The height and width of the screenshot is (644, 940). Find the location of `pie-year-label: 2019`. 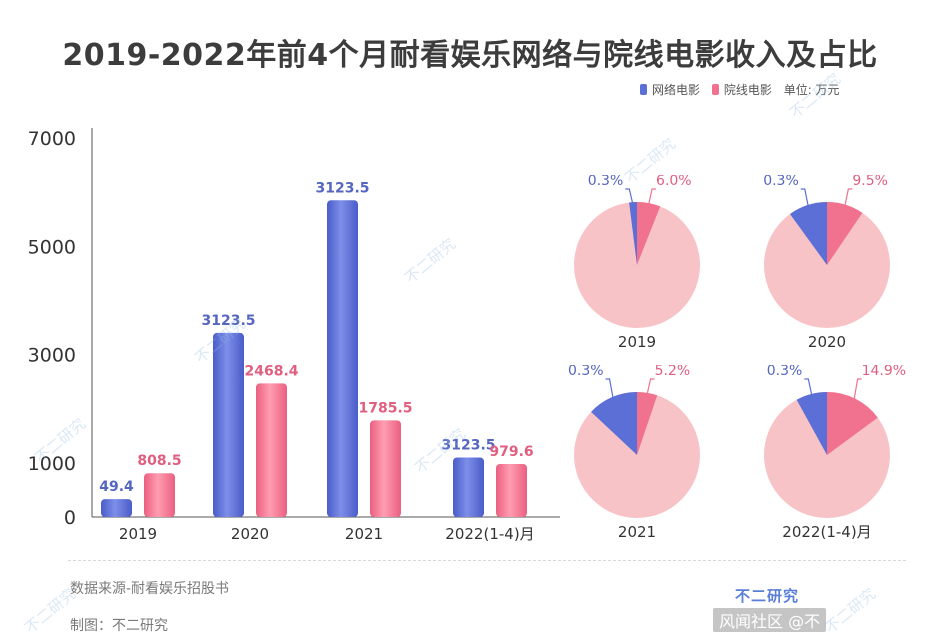

pie-year-label: 2019 is located at coordinates (637, 342).